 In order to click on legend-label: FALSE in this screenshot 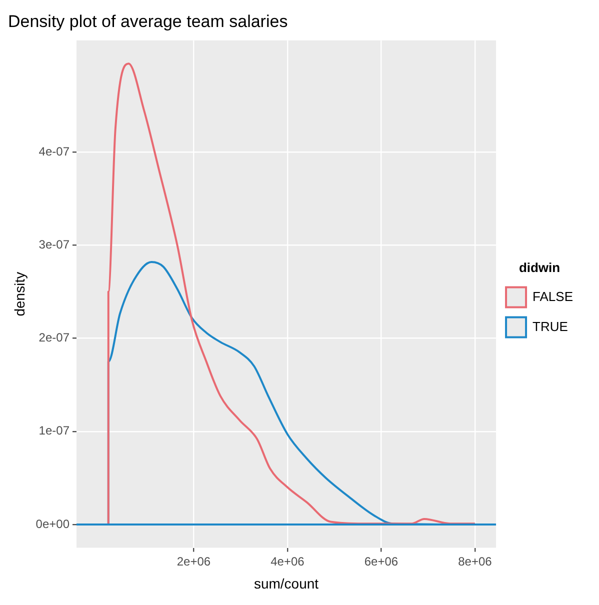, I will do `click(553, 296)`.